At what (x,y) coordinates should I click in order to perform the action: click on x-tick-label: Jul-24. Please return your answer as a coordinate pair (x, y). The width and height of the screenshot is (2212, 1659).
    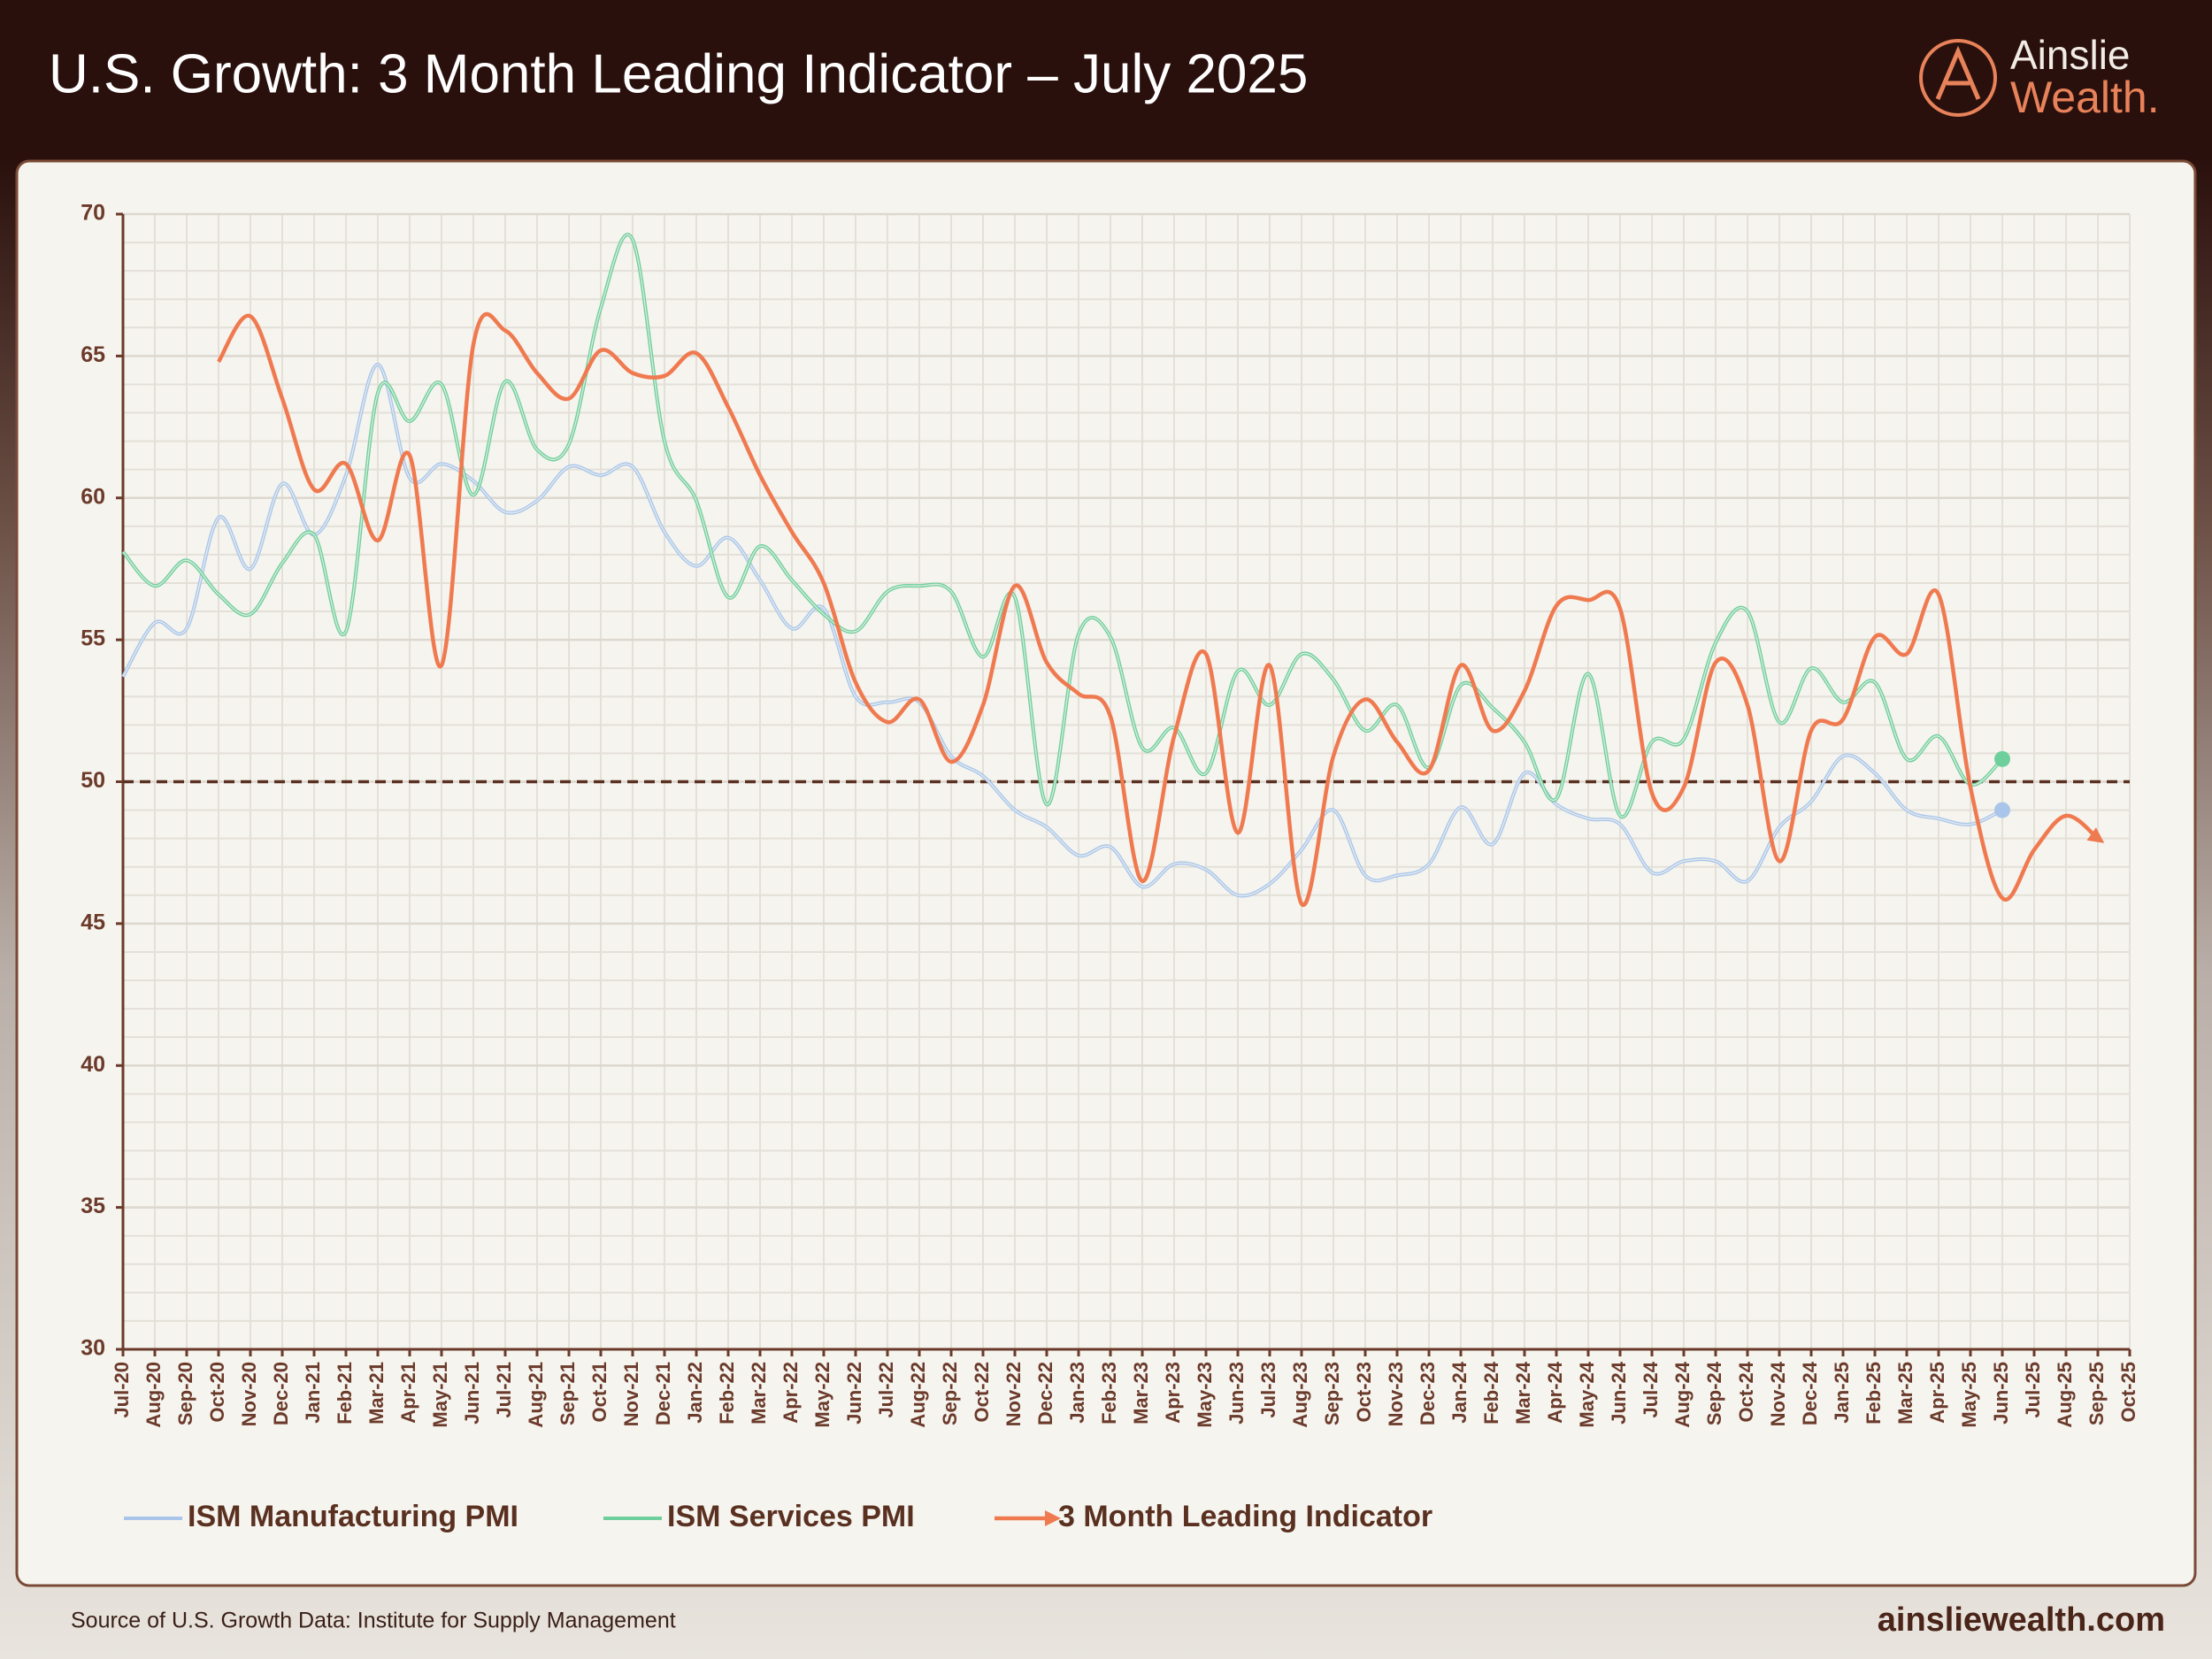
    Looking at the image, I should click on (1651, 1389).